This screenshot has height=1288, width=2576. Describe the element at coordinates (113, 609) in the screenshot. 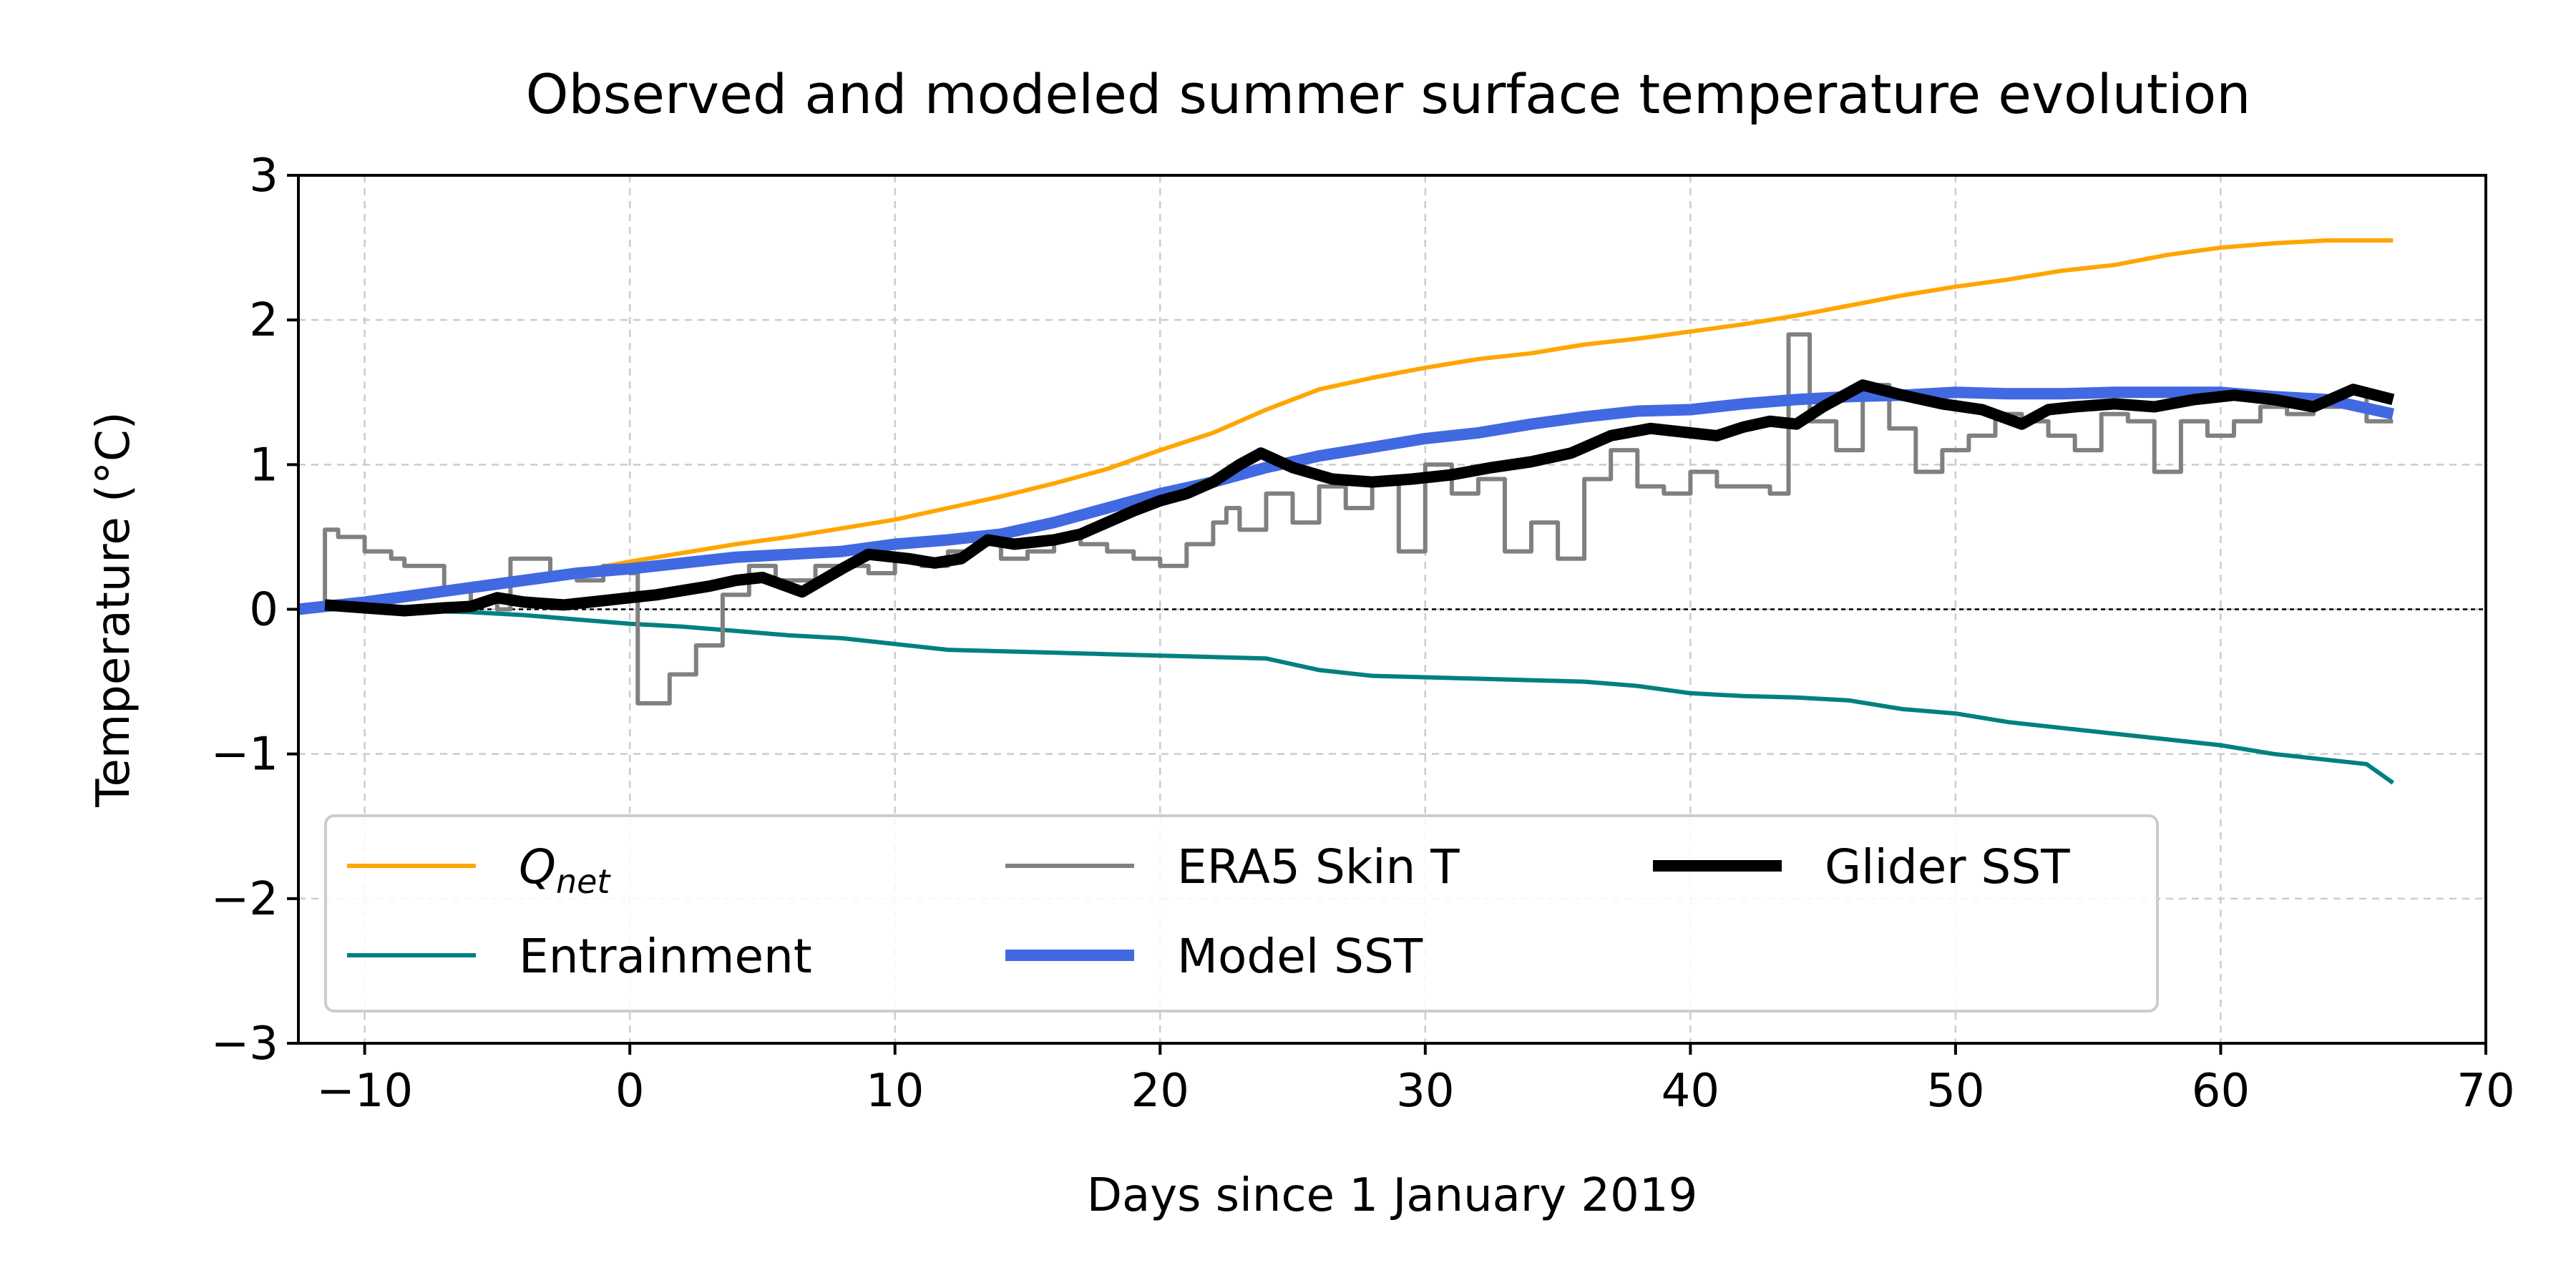

I see `y-axis-label: Temperature (°C)` at that location.